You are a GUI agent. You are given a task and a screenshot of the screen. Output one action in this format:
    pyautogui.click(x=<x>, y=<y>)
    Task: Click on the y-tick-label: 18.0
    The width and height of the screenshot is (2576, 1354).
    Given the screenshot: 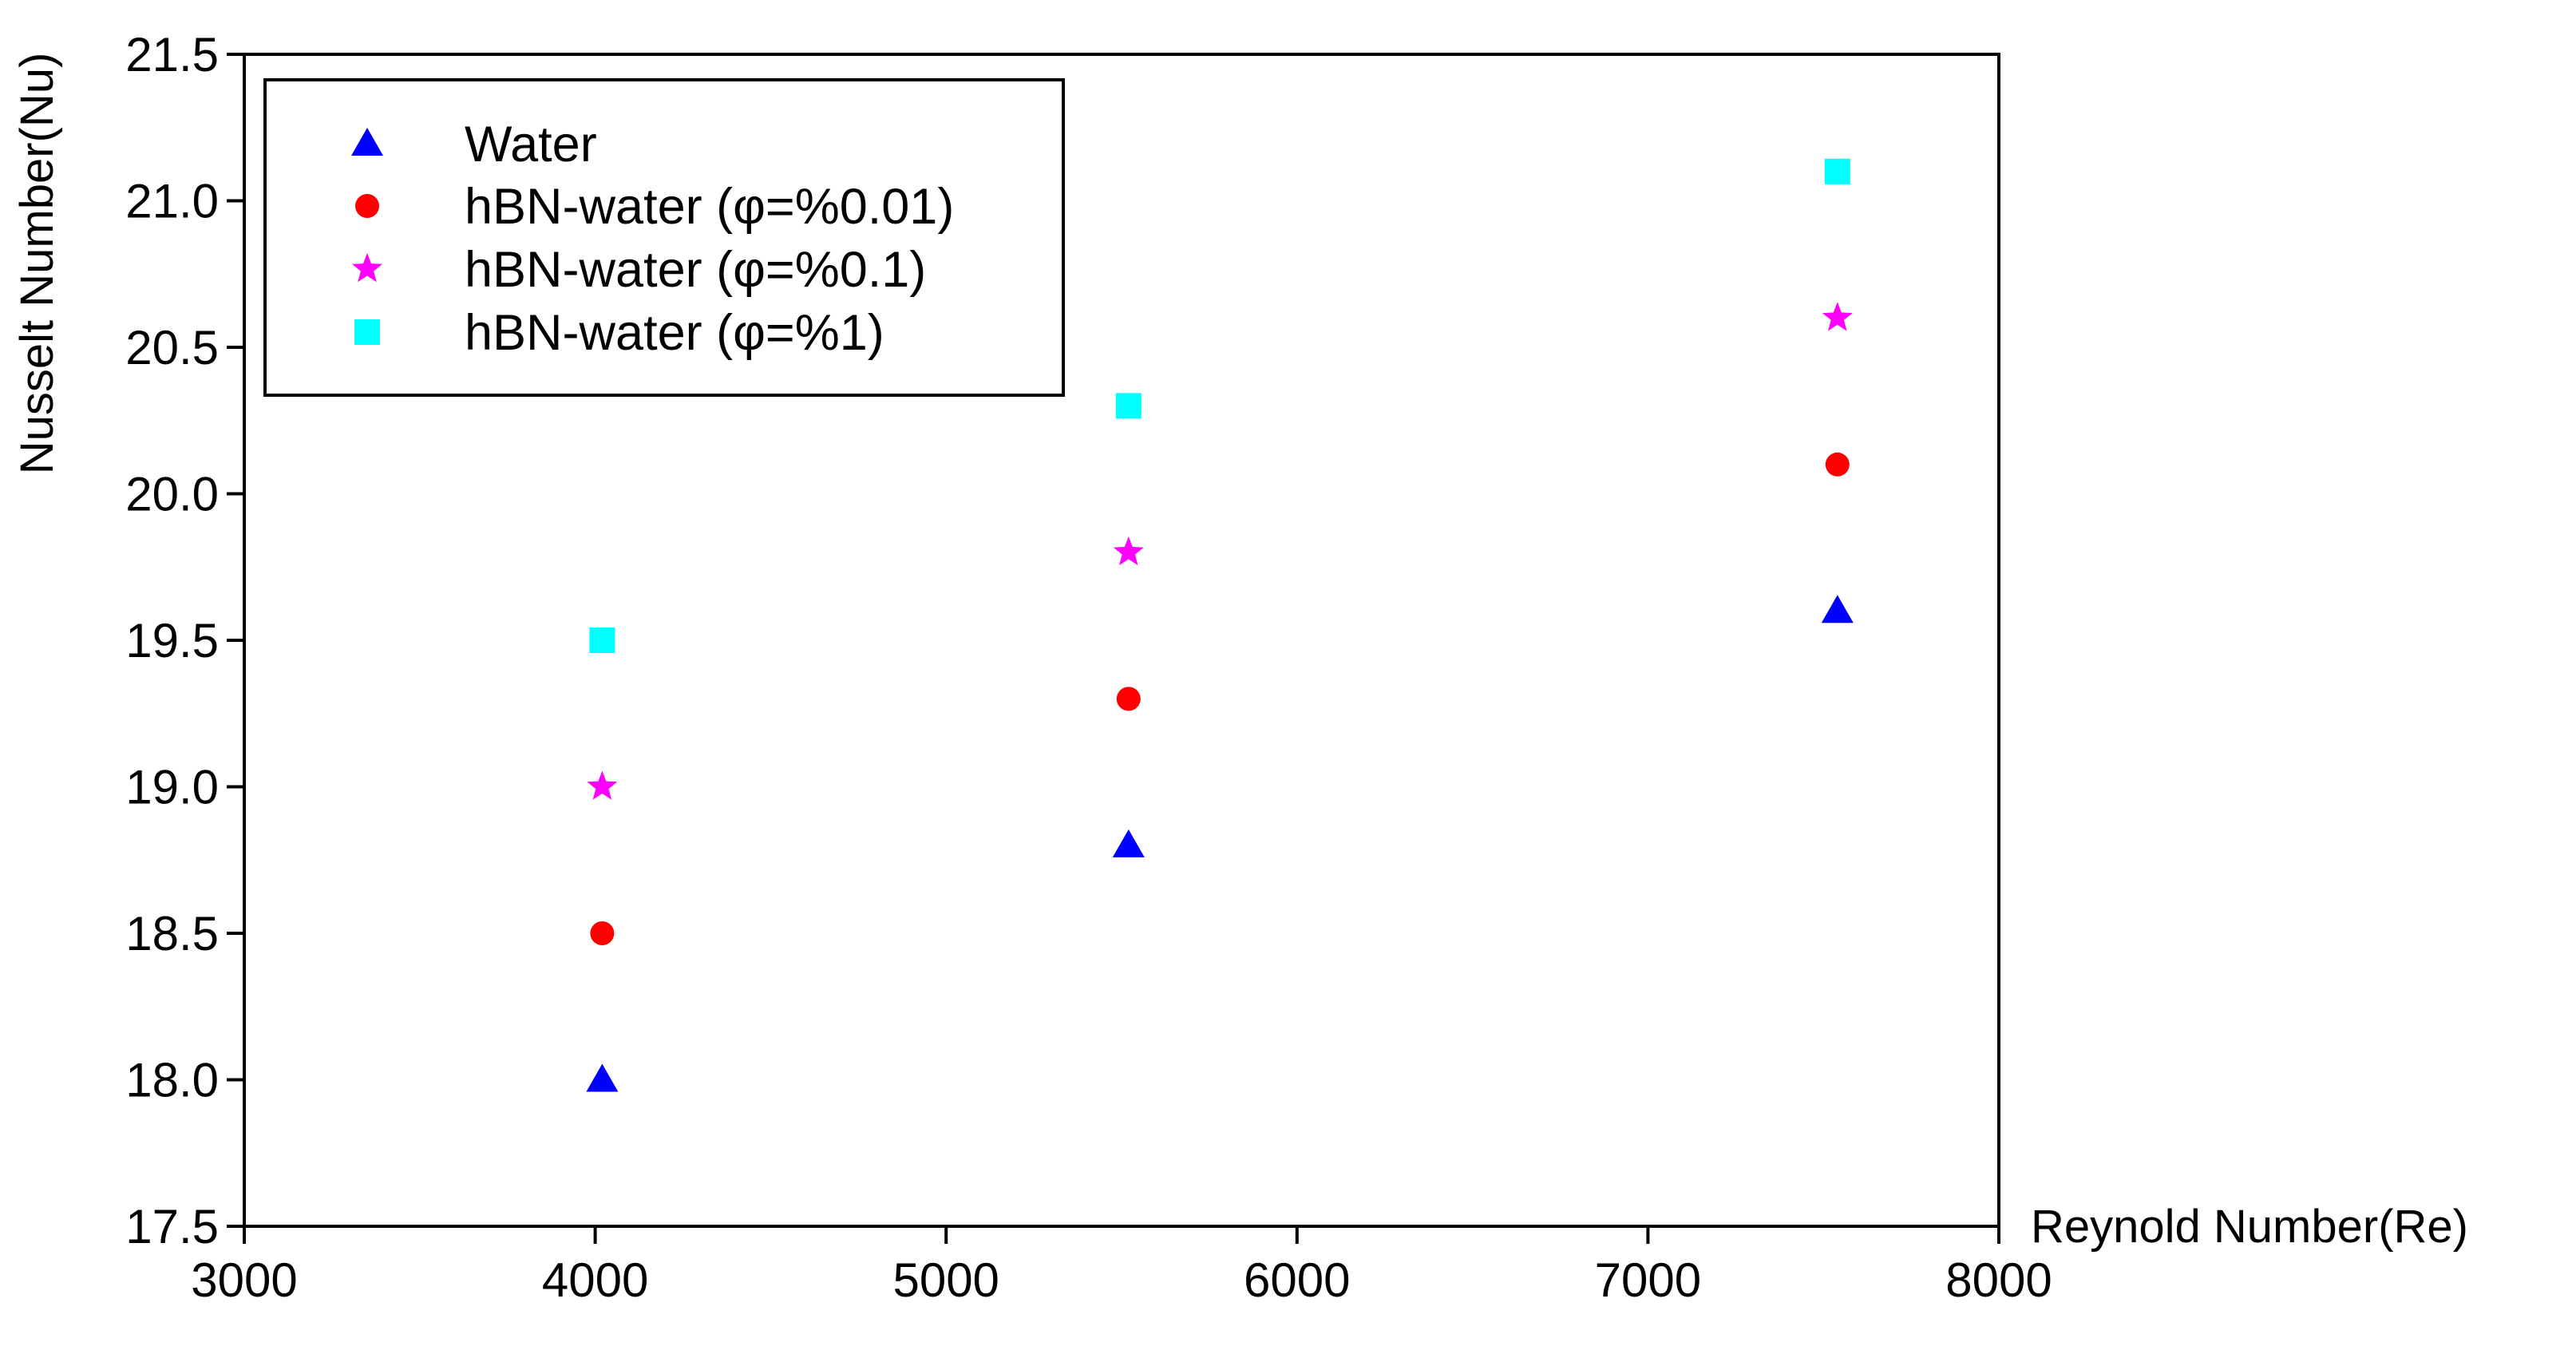 What is the action you would take?
    pyautogui.click(x=172, y=1080)
    